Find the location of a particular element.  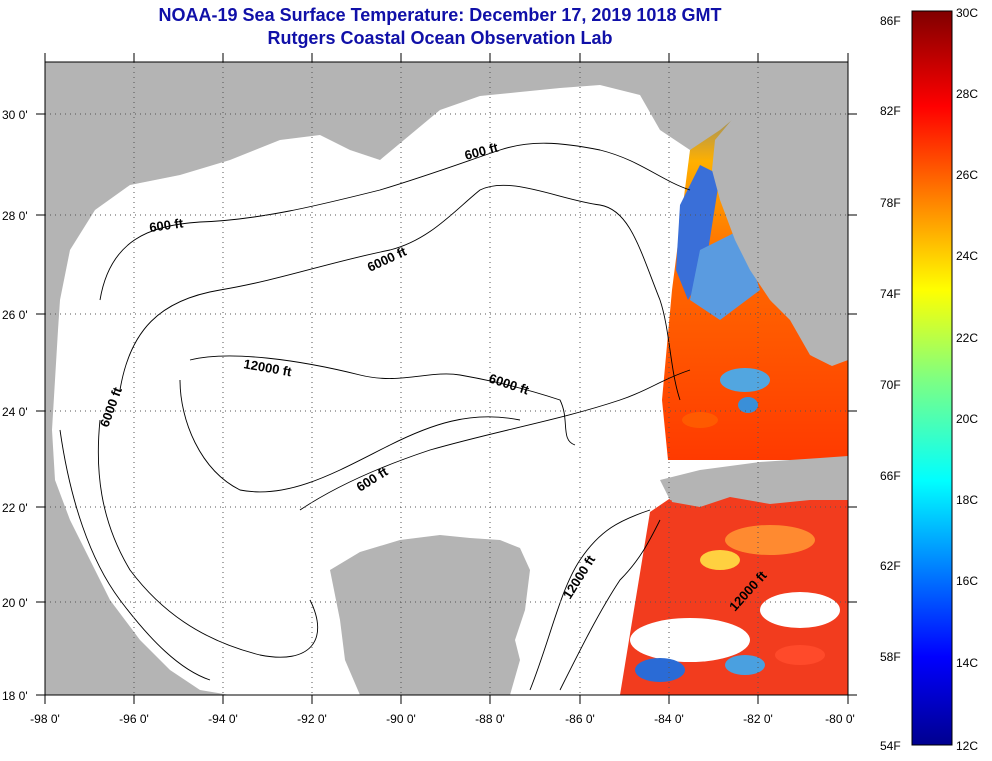

colorbar-f-label: 86F is located at coordinates (890, 21).